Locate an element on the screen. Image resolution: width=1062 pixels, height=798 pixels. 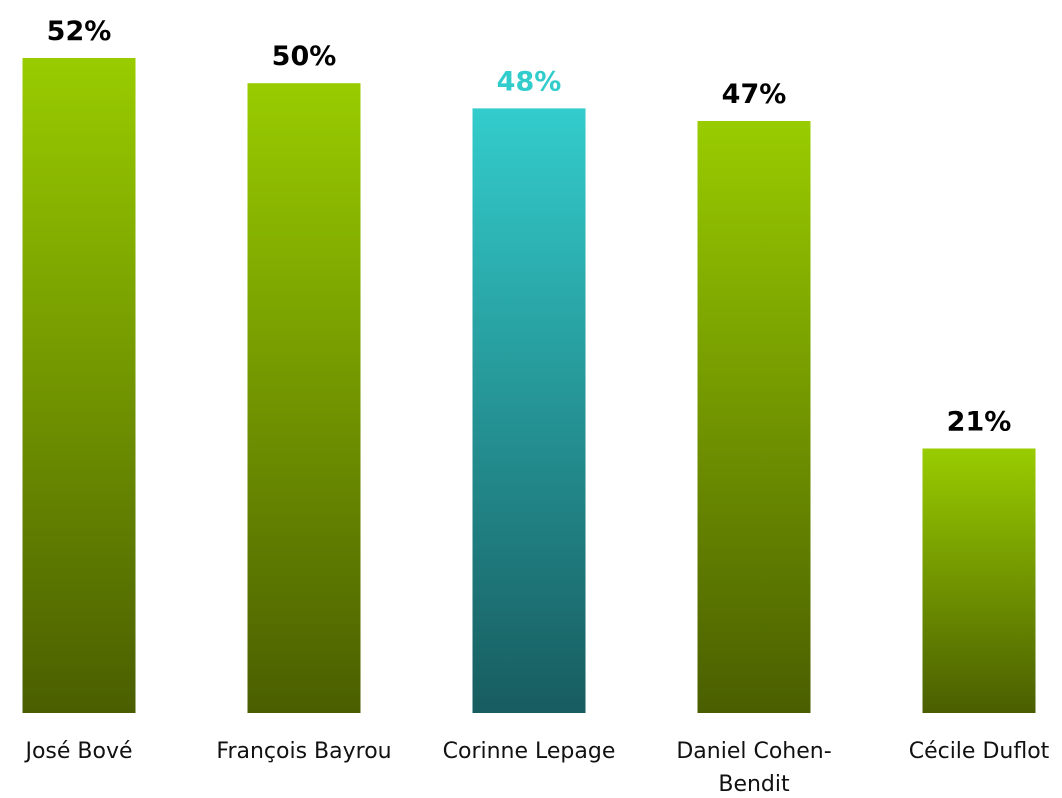
category-label-line: José Bové is located at coordinates (77, 751).